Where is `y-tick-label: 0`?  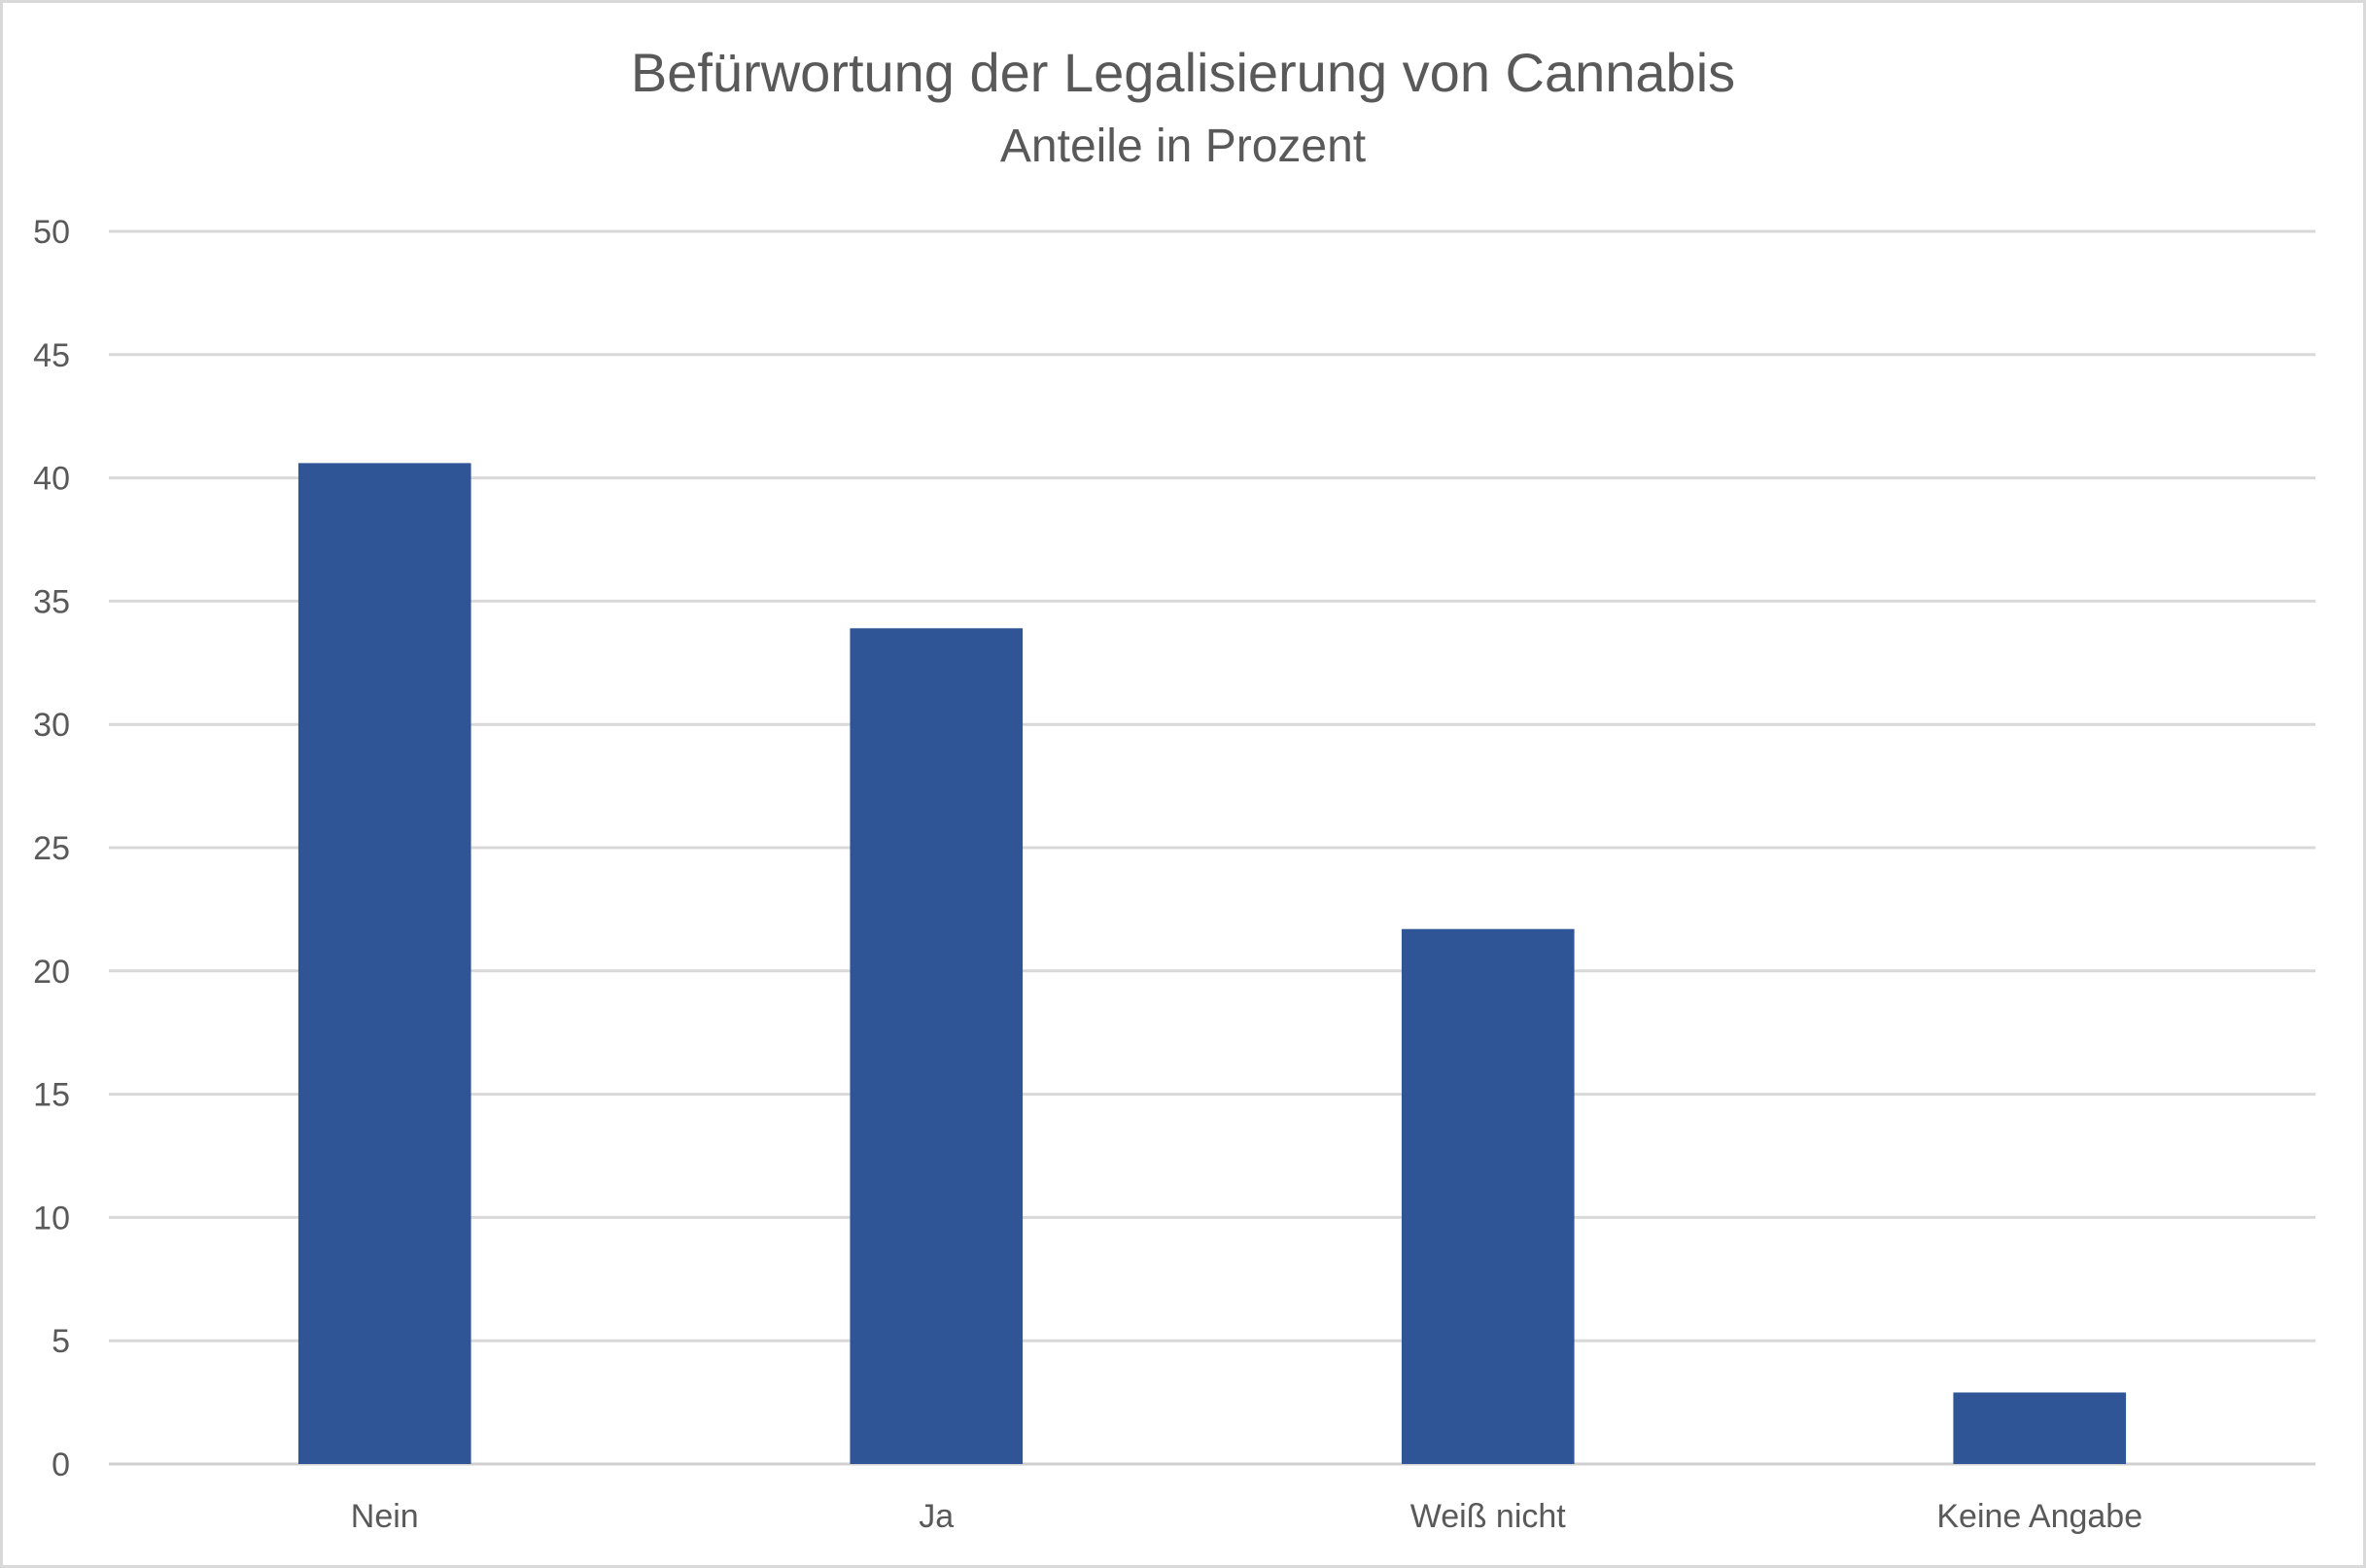
y-tick-label: 0 is located at coordinates (61, 1464).